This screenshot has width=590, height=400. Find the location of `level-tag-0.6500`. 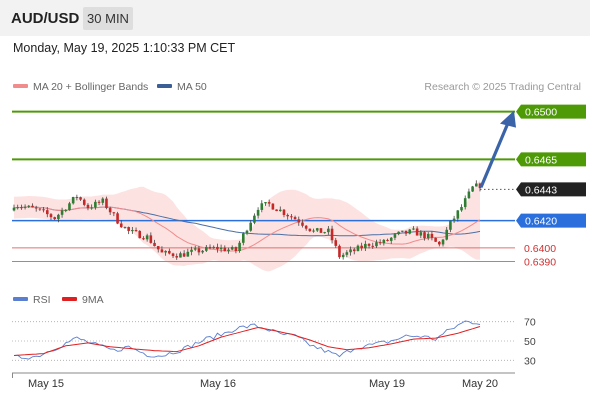

level-tag-0.6500 is located at coordinates (551, 111).